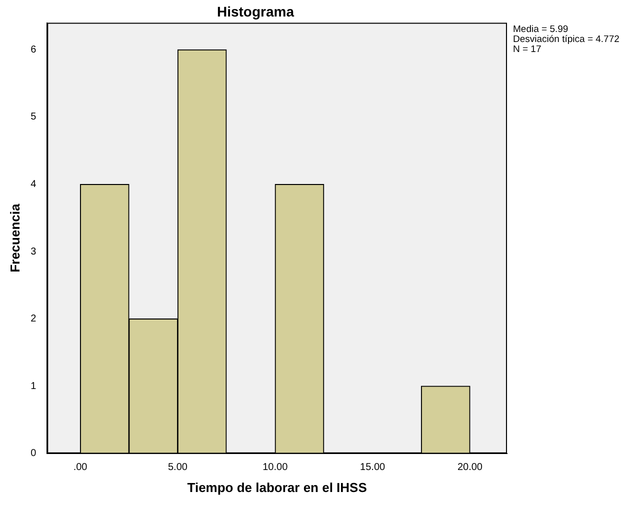  What do you see at coordinates (14, 237) in the screenshot?
I see `y-axis-title: Frecuencia` at bounding box center [14, 237].